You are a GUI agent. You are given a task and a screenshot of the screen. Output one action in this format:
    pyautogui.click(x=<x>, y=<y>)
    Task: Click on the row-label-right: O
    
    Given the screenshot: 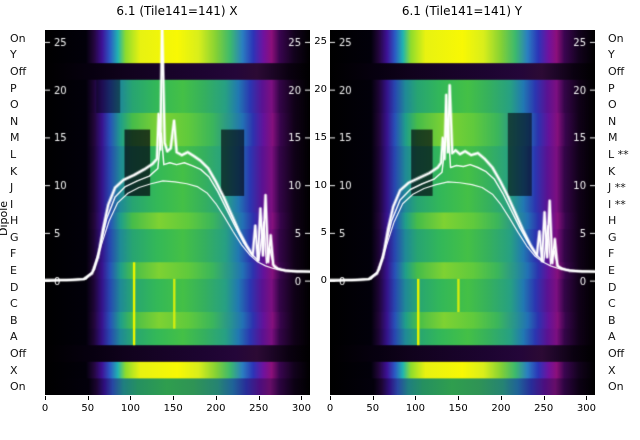 What is the action you would take?
    pyautogui.click(x=612, y=105)
    